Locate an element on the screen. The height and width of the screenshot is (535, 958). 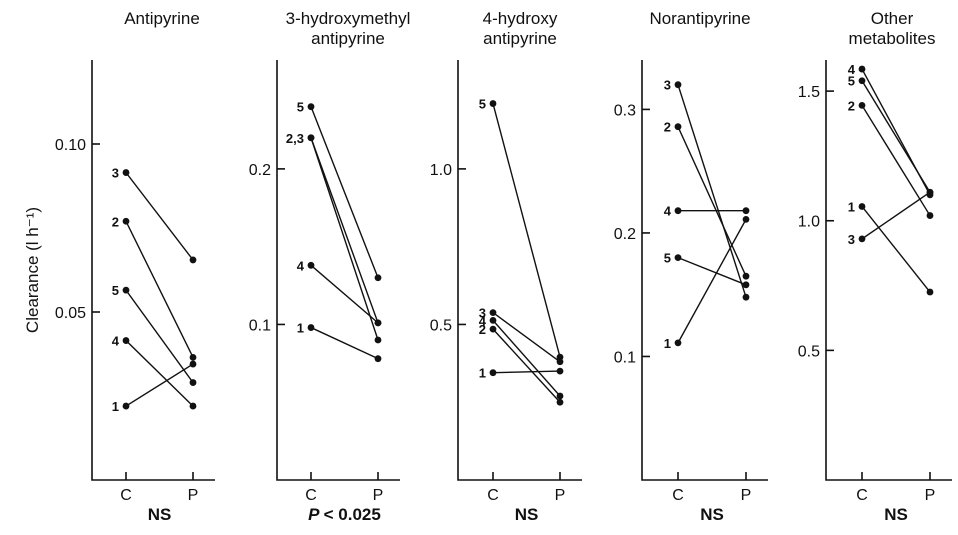
series-3: 3 is located at coordinates (707, 189).